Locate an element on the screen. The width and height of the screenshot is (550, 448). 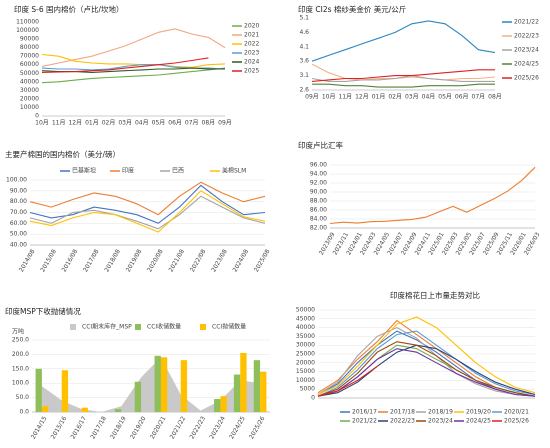
x-tick-label: 2021/08 is located at coordinates (177, 260).